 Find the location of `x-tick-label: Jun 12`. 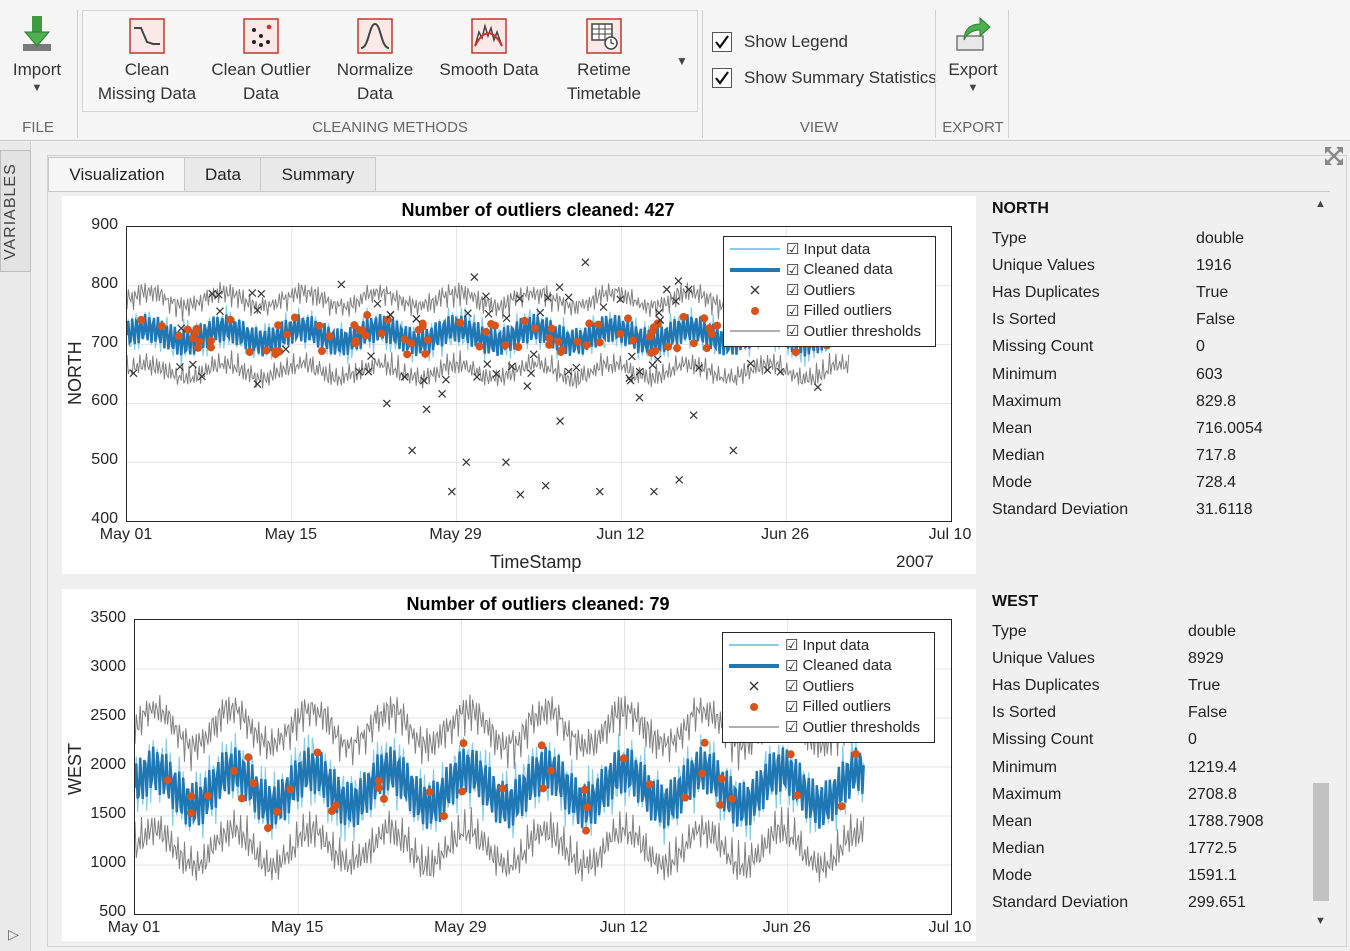

x-tick-label: Jun 12 is located at coordinates (623, 927).